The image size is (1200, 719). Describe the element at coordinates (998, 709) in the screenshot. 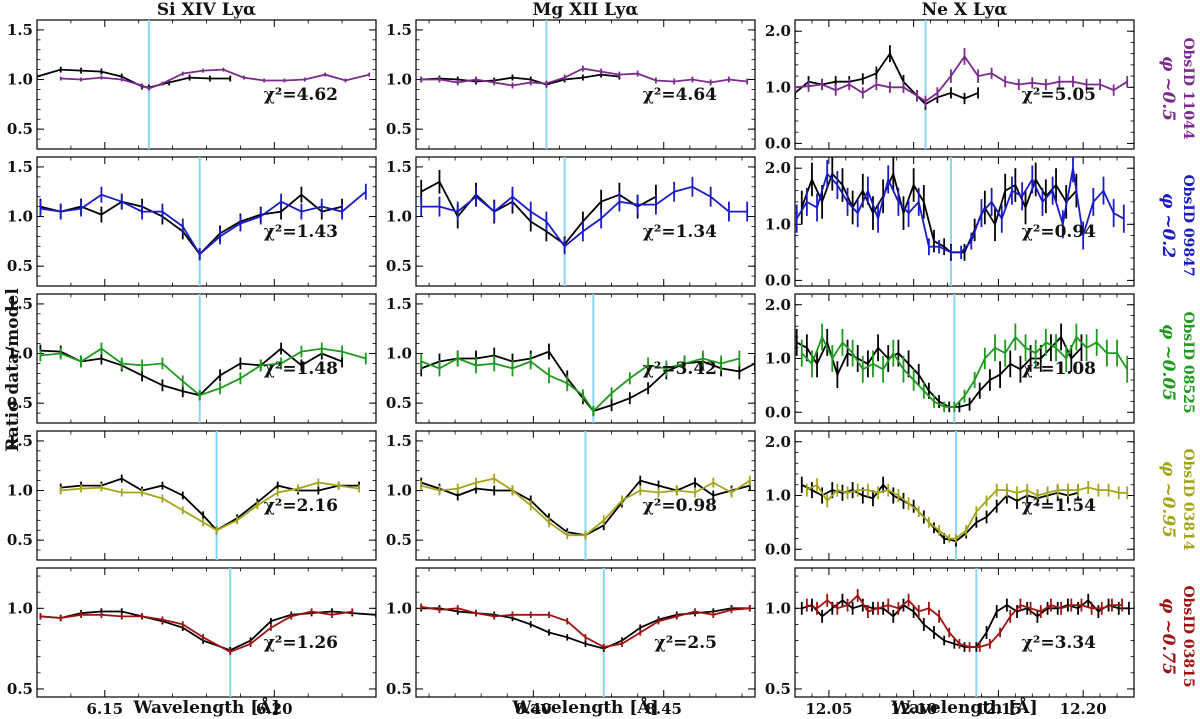

I see `x-tick-label: 12.15` at that location.